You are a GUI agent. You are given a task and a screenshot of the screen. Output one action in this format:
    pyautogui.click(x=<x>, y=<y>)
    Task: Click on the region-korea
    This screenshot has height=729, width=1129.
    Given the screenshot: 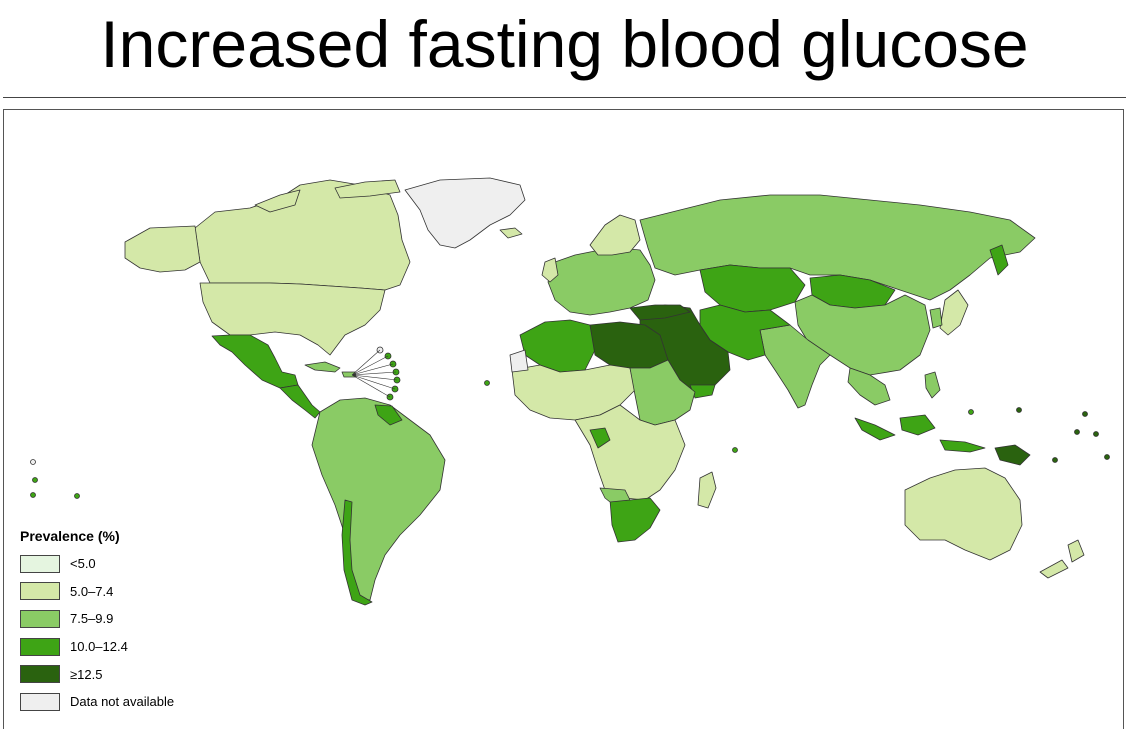 What is the action you would take?
    pyautogui.click(x=936, y=318)
    